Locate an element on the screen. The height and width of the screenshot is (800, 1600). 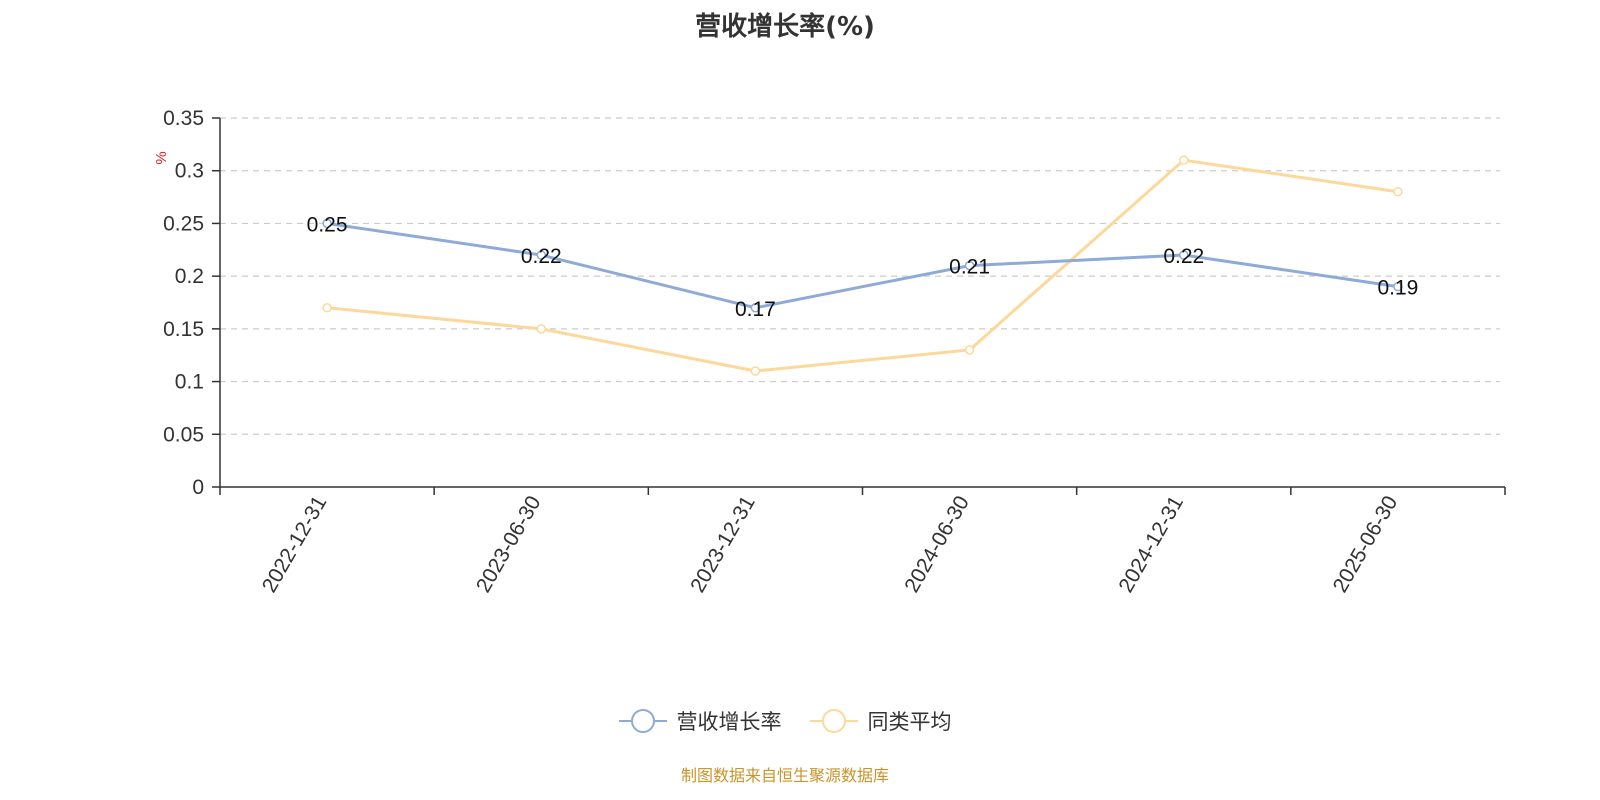
data-label: 0.25 is located at coordinates (327, 224).